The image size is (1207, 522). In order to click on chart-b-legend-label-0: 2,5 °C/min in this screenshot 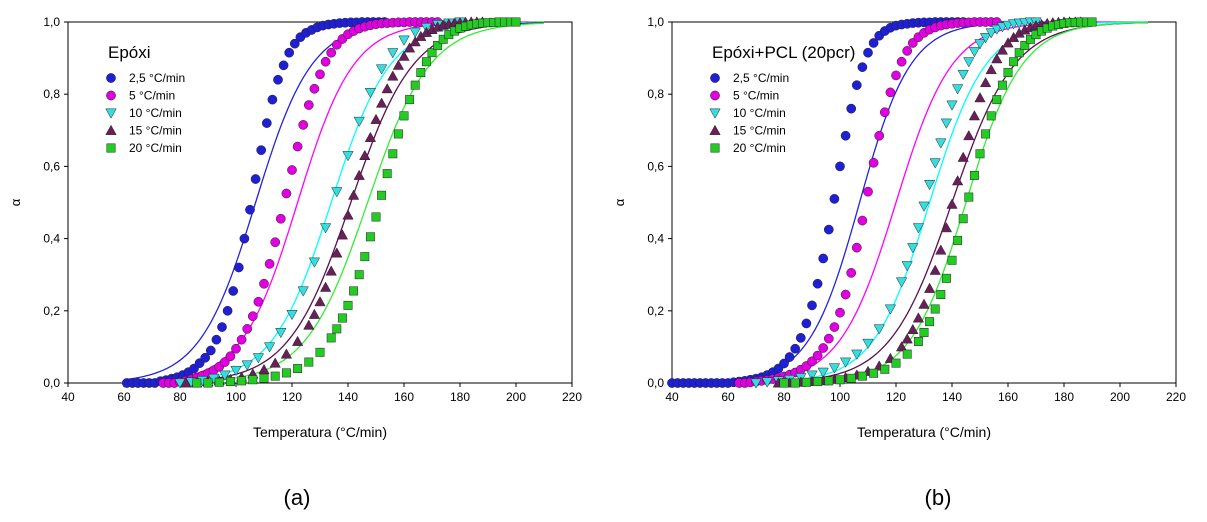, I will do `click(761, 78)`.